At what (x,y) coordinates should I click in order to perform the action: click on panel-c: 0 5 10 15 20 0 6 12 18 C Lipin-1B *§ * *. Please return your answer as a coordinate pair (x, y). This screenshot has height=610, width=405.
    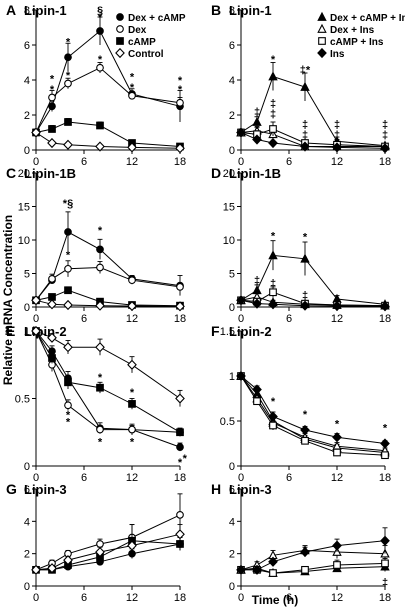
    Looking at the image, I should click on (96, 245).